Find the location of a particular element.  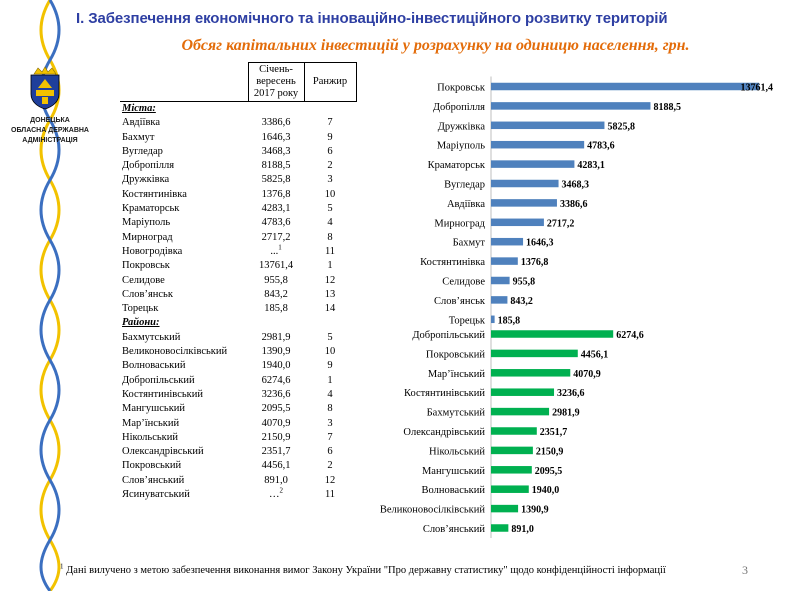

value-label: 4070,9 is located at coordinates (587, 374).